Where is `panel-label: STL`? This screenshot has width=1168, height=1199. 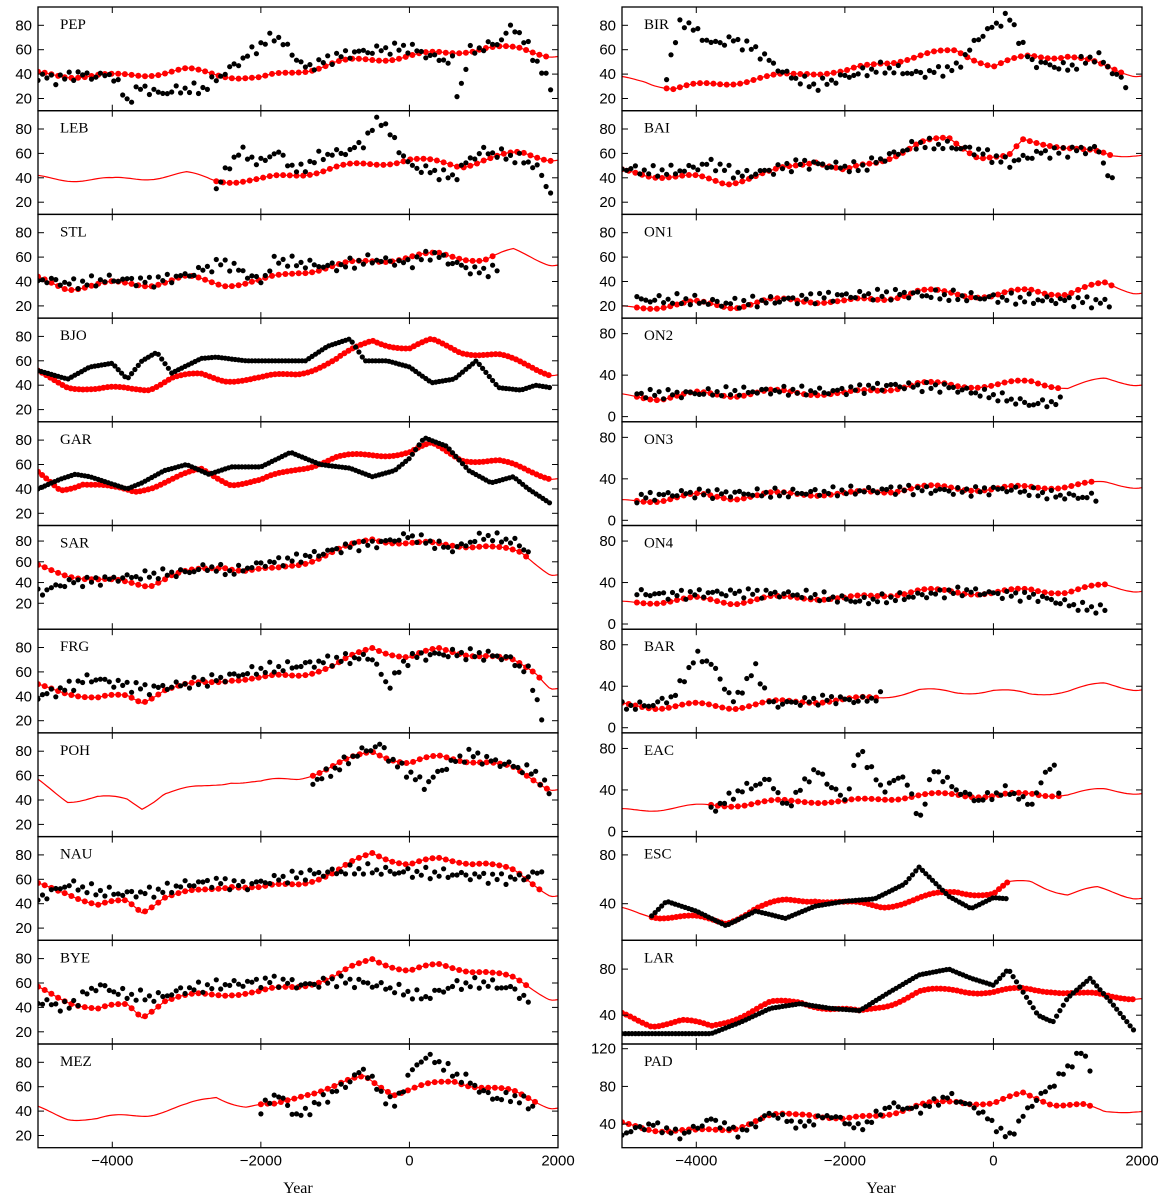
panel-label: STL is located at coordinates (73, 232).